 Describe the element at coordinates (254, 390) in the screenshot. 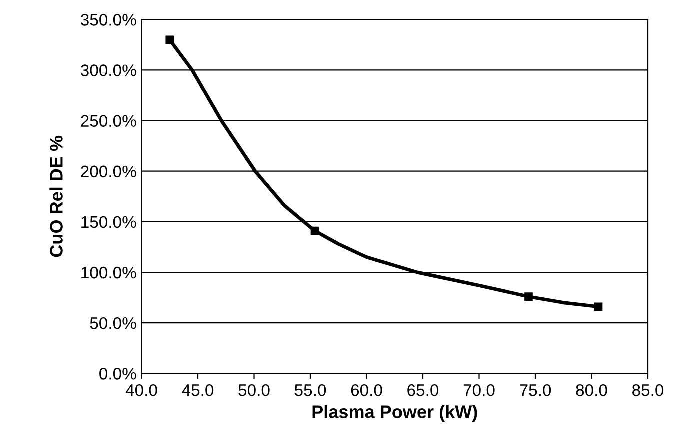

I see `x-tick-label: 50.0` at that location.